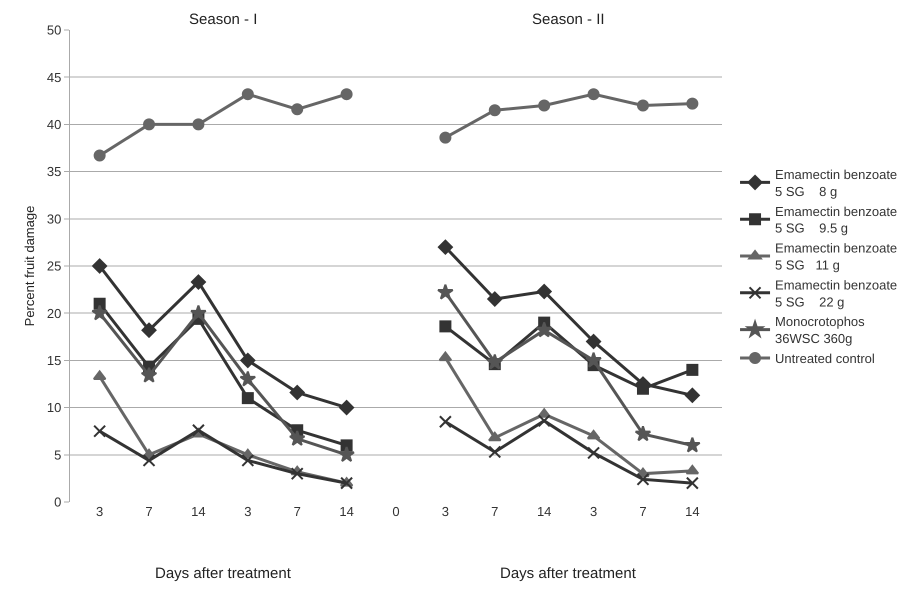 The height and width of the screenshot is (592, 922). Describe the element at coordinates (54, 218) in the screenshot. I see `y-tick-label: 30` at that location.